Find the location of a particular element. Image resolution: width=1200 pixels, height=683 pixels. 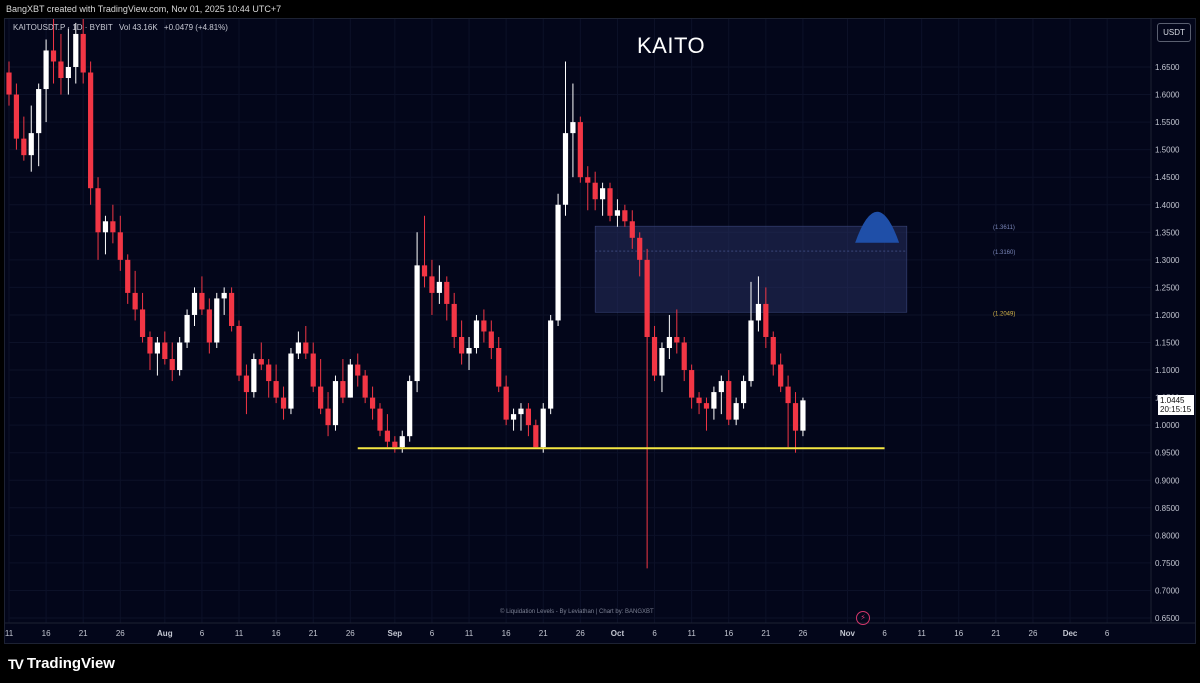

price-tick-label: 1.3000 is located at coordinates (1167, 260).